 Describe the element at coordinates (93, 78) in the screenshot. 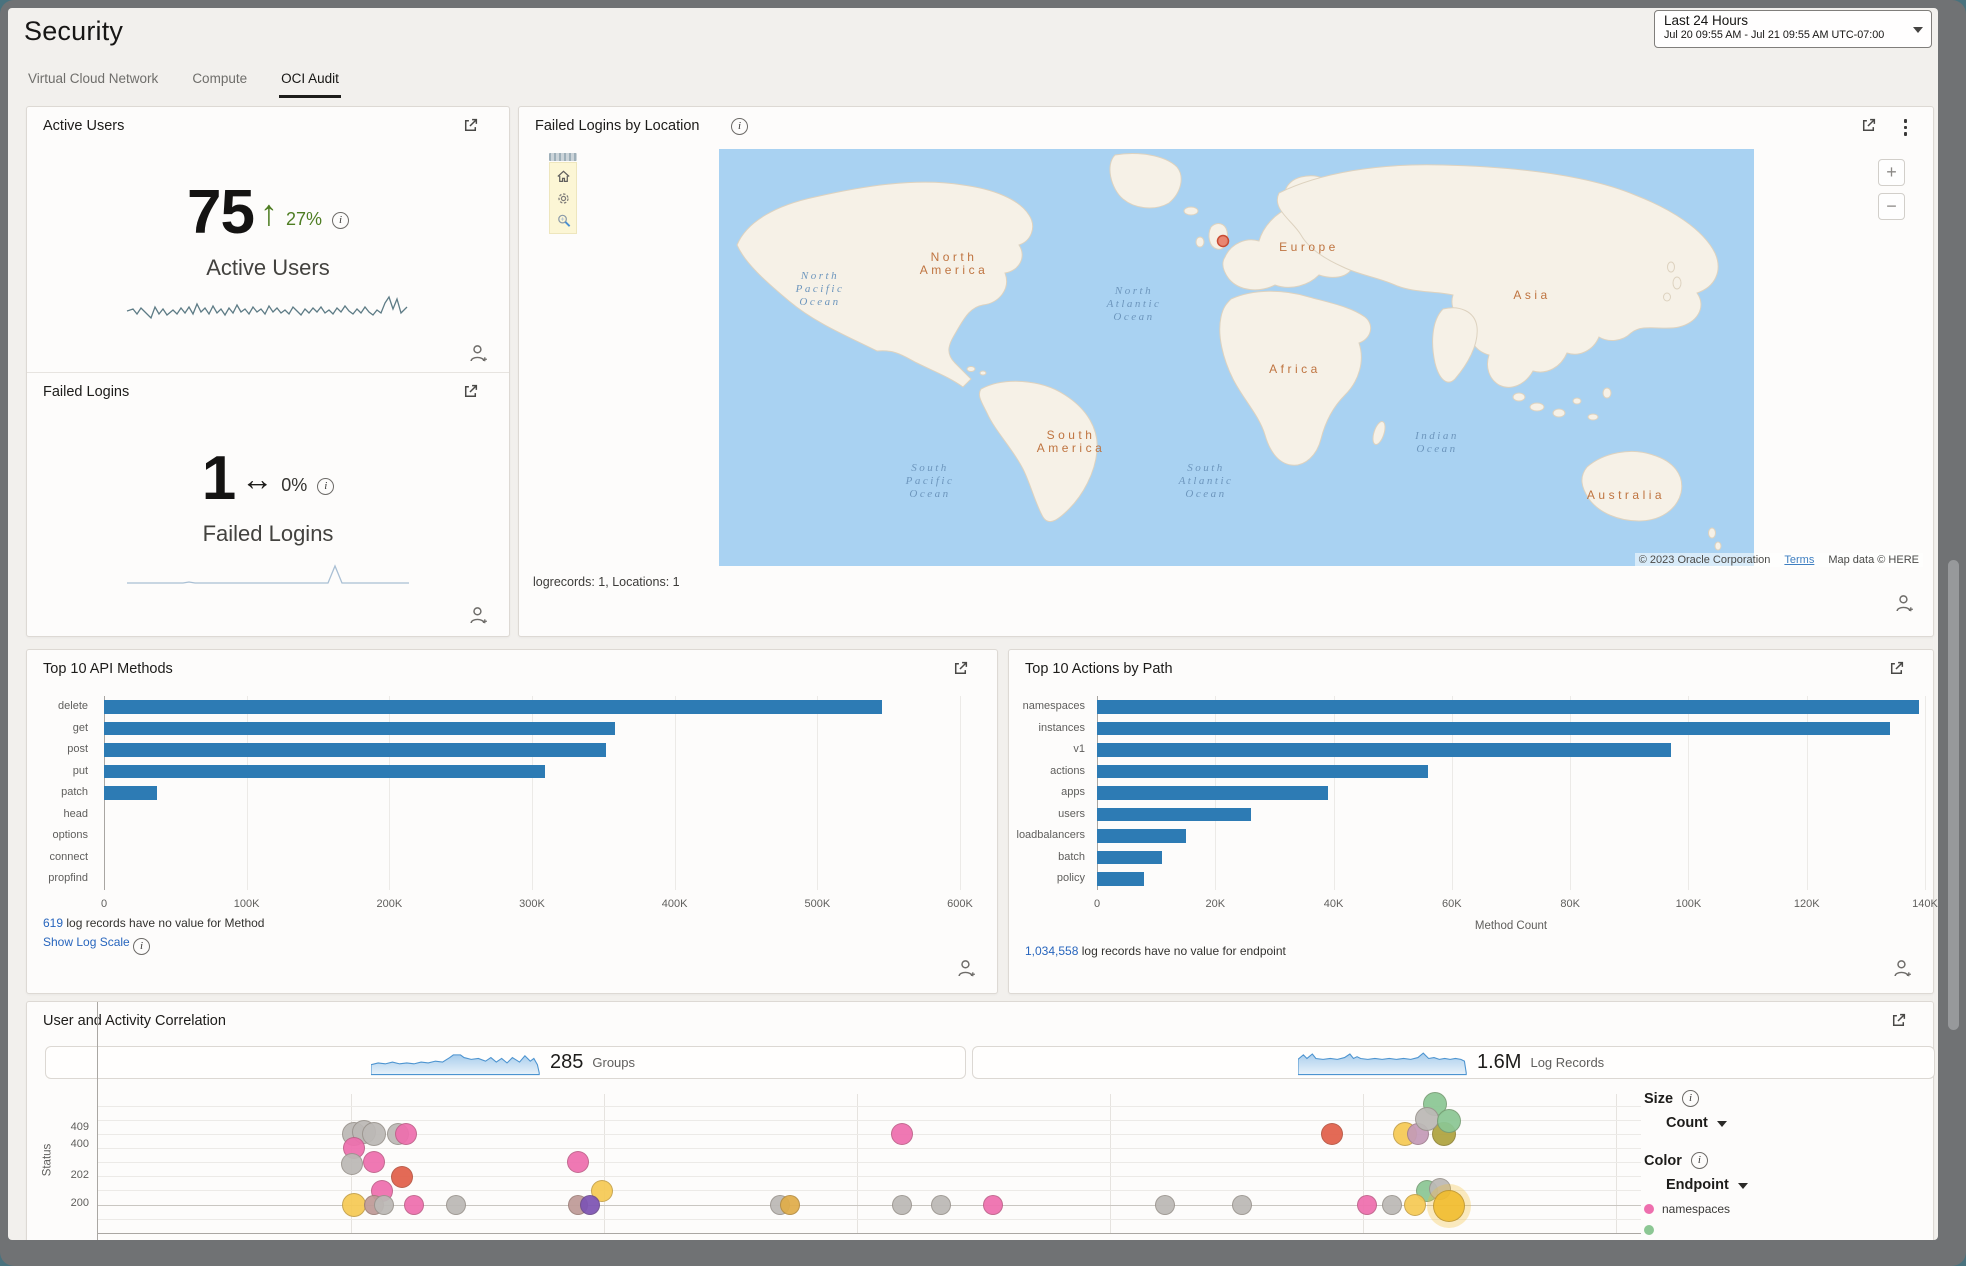

I see `tab-virtual-cloud-network: Virtual Cloud Network` at that location.